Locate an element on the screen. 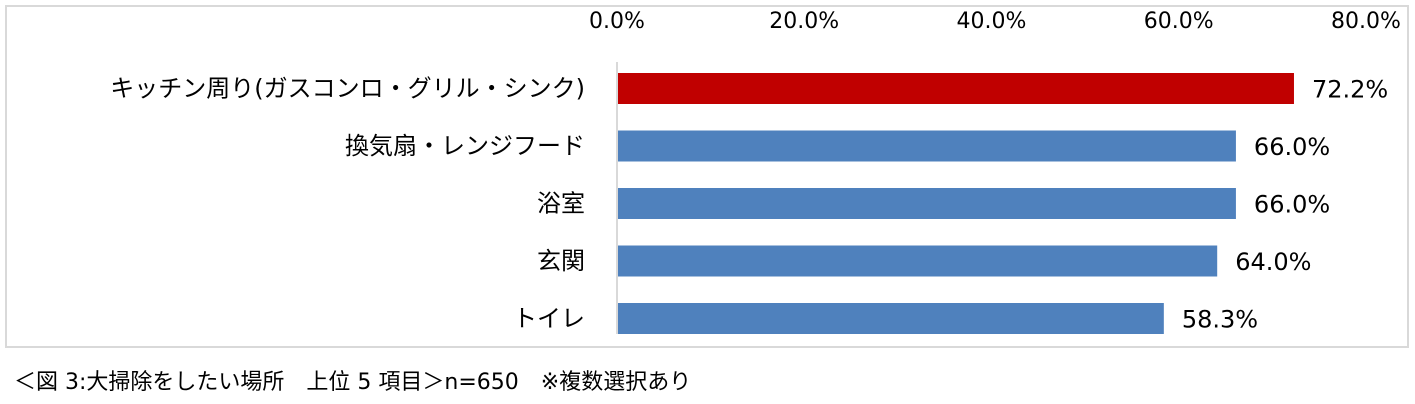 This screenshot has height=404, width=1415. category-label: 玄関 is located at coordinates (561, 261).